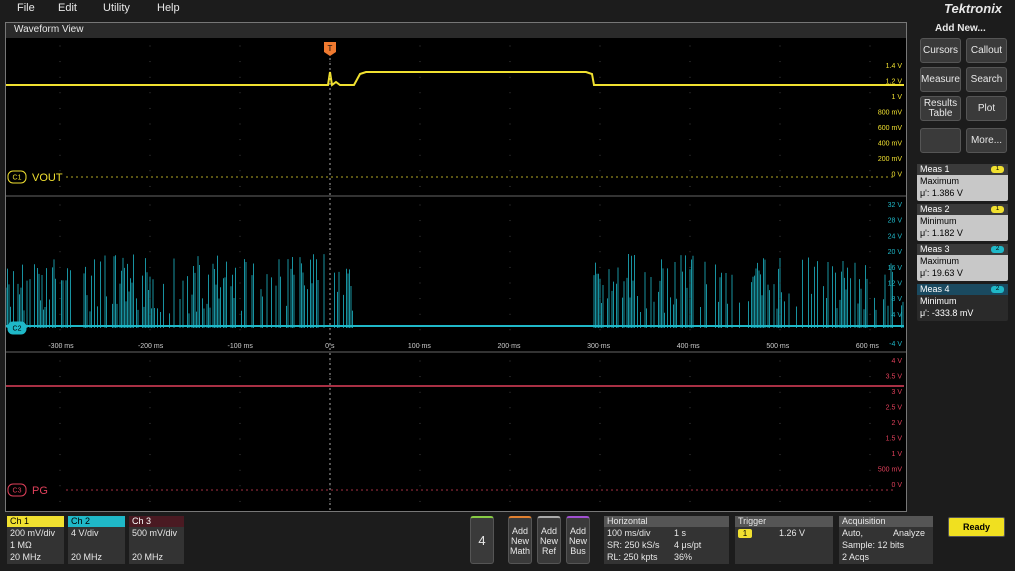 This screenshot has width=1015, height=571. Describe the element at coordinates (986, 108) in the screenshot. I see `add-button: Plot` at that location.